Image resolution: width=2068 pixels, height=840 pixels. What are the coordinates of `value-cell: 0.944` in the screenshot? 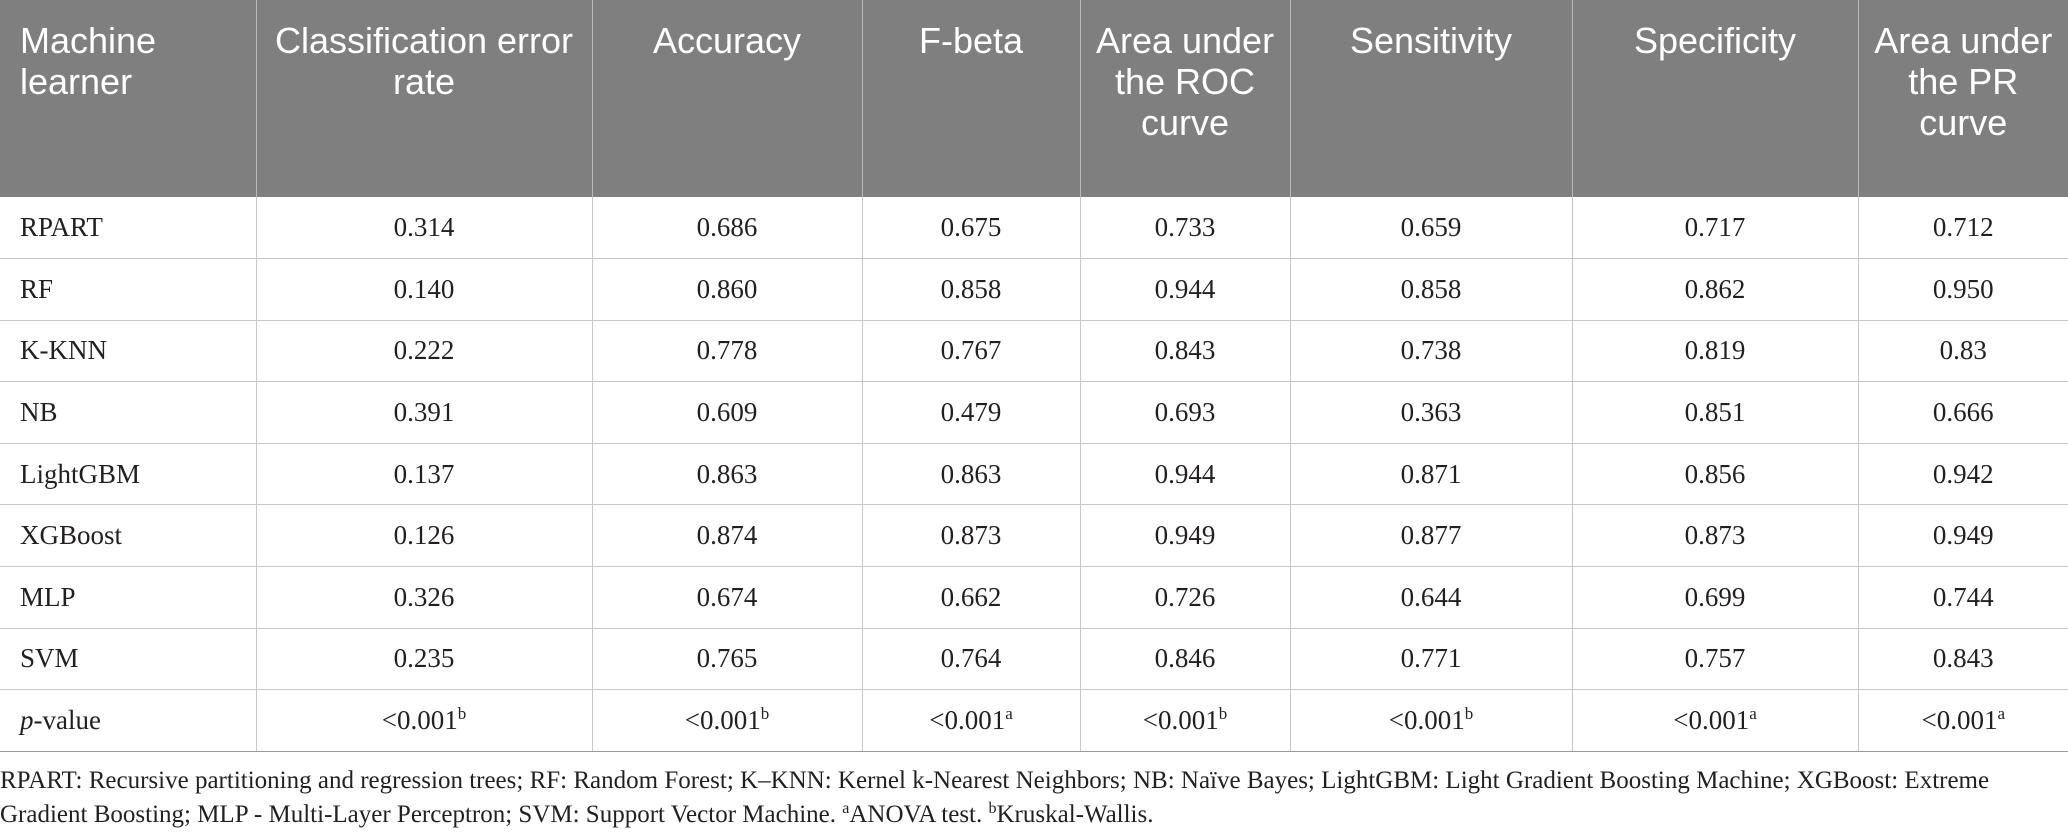 It's located at (1184, 289).